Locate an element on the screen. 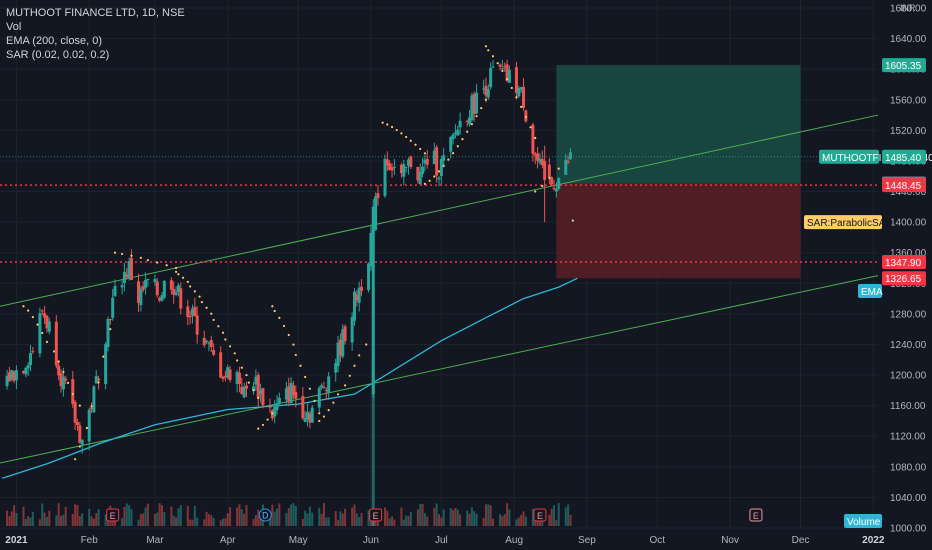 The height and width of the screenshot is (550, 932). y-tick-label: 1040.00 is located at coordinates (908, 498).